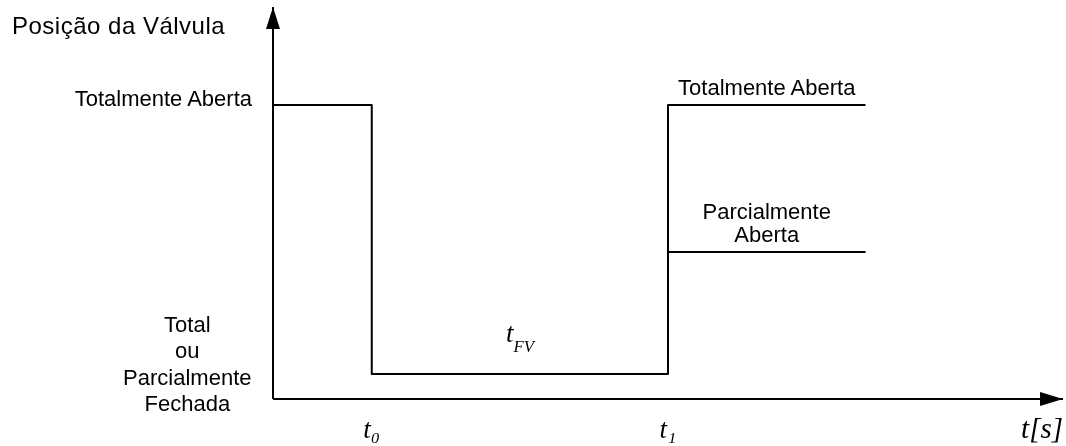  Describe the element at coordinates (520, 337) in the screenshot. I see `annotation: t$_{FV}$` at that location.